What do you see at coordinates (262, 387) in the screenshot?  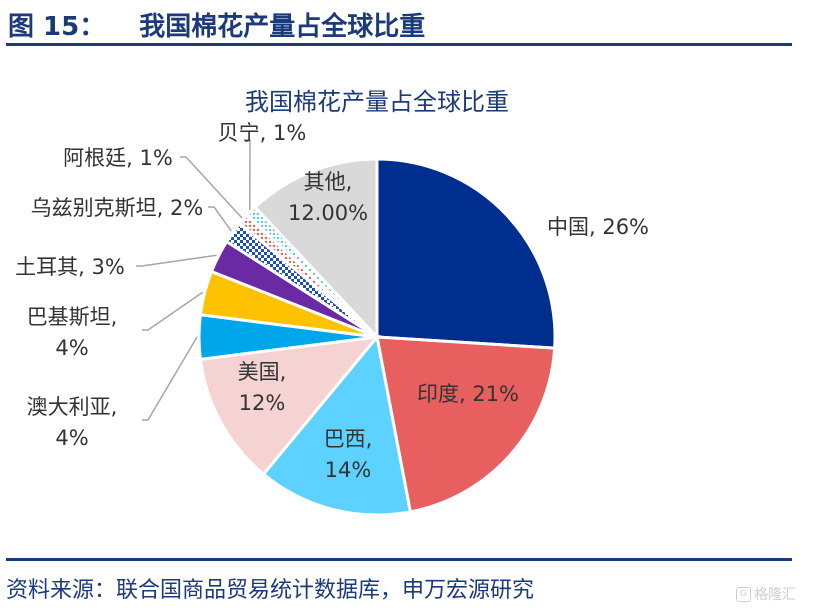 I see `slice-label-3: 美国, 12%` at bounding box center [262, 387].